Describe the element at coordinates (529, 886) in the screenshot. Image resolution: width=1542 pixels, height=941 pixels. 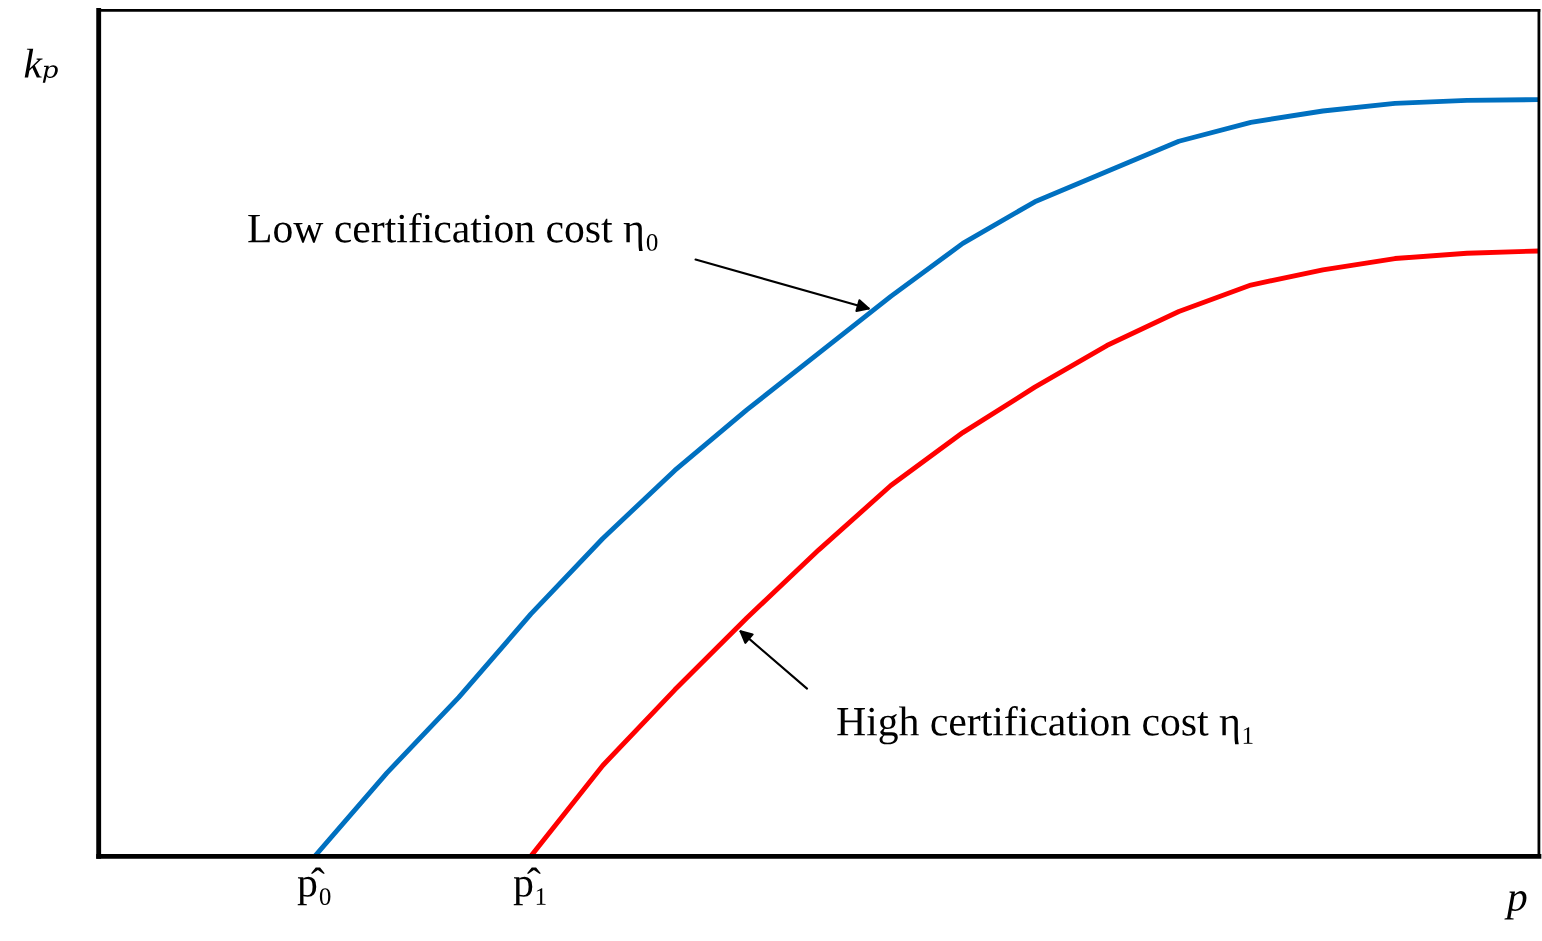
I see `x-tick-label: p̂₁` at that location.